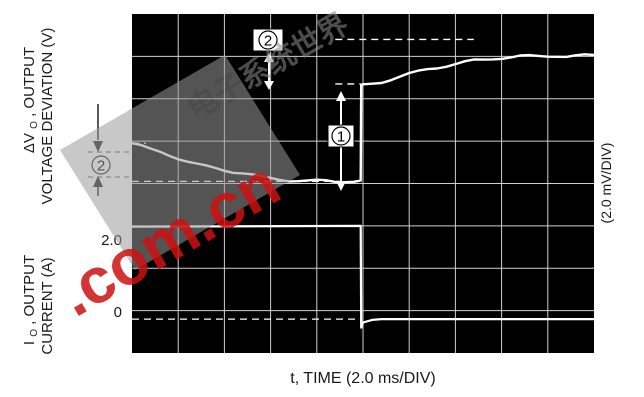 This screenshot has width=644, height=397. Describe the element at coordinates (29, 143) in the screenshot. I see `voltage-label-delta: ΔV` at that location.